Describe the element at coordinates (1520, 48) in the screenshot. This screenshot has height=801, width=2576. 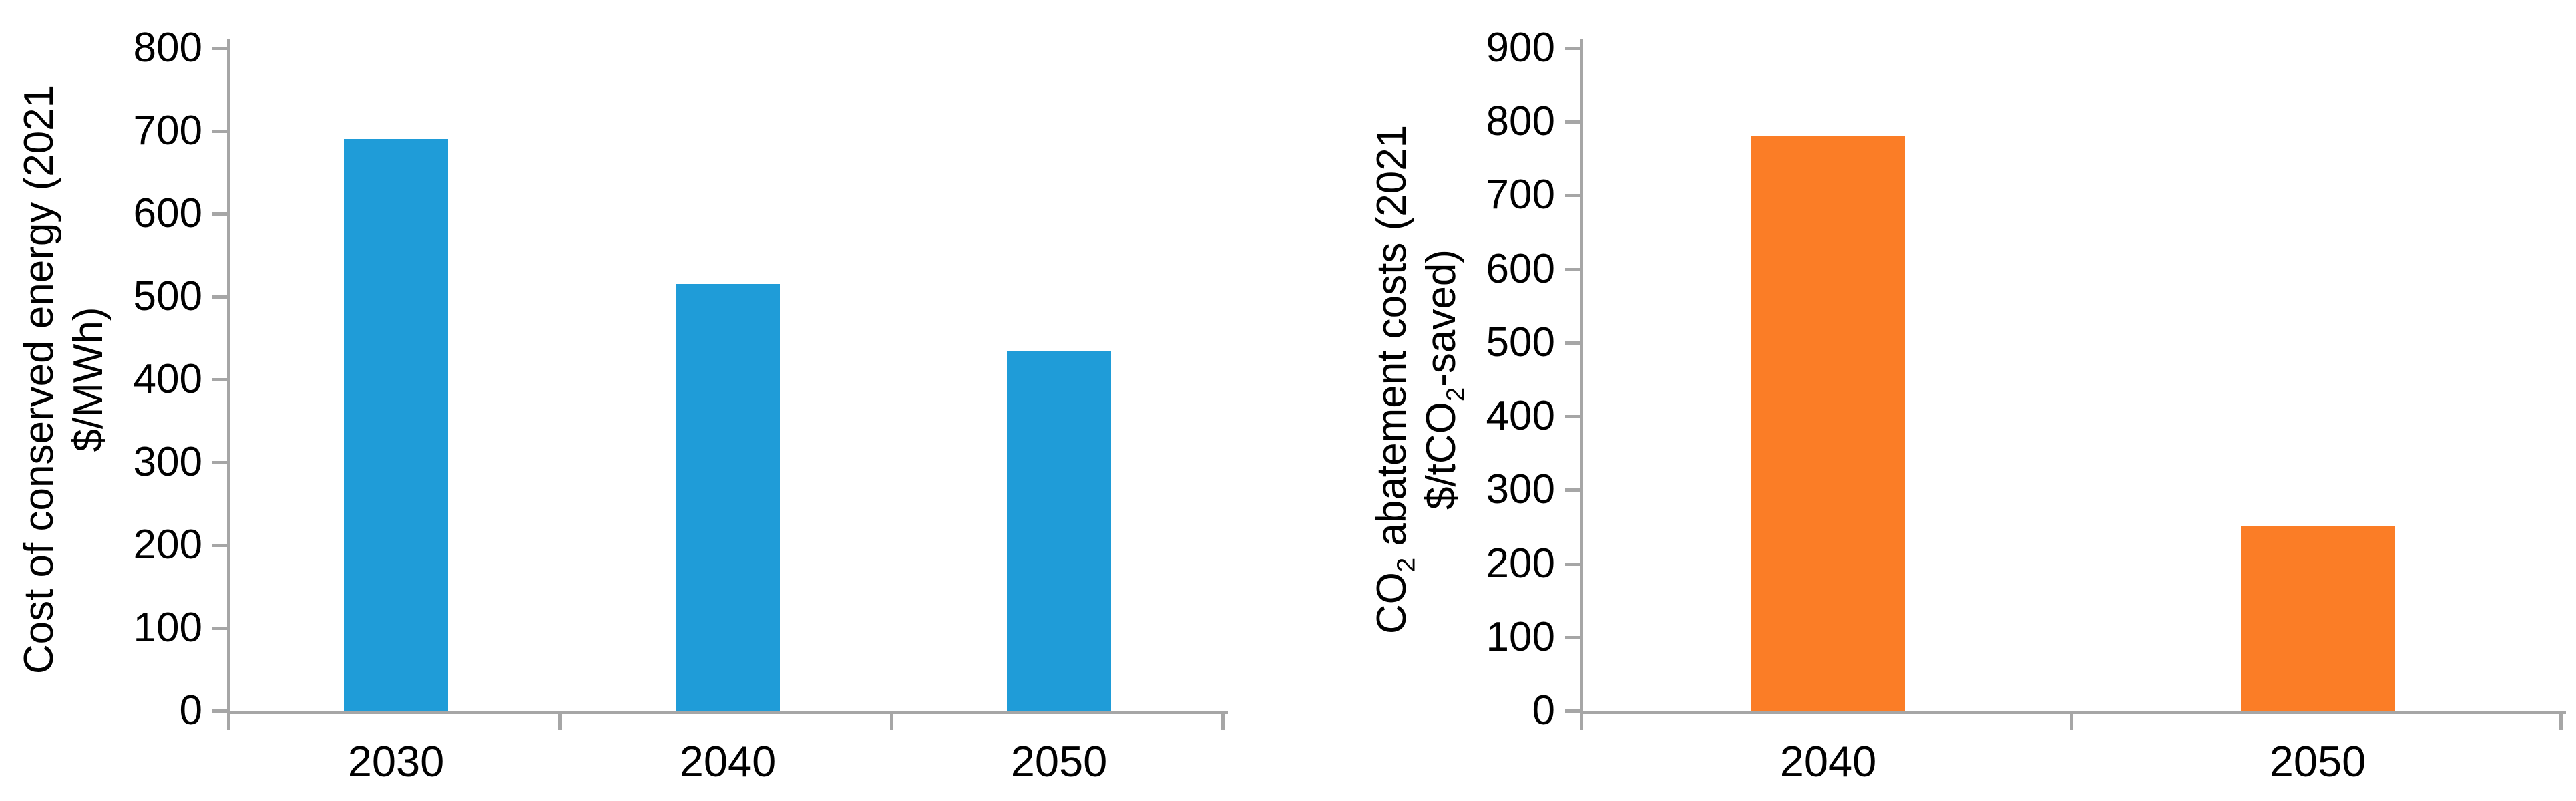
I see `y-tick-label: 900` at that location.